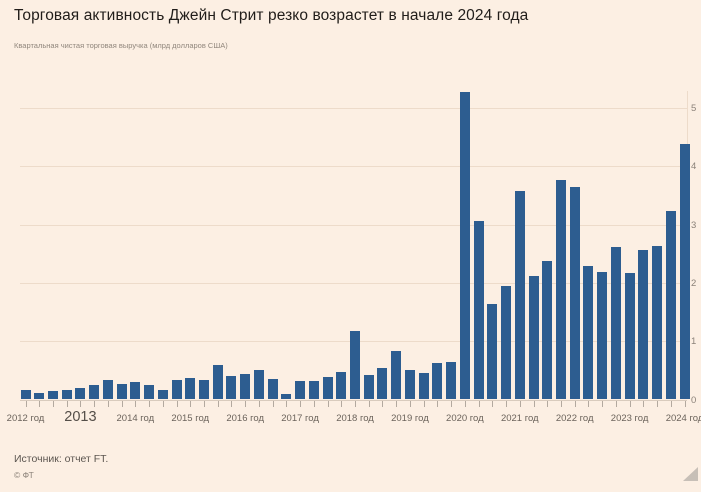  Describe the element at coordinates (690, 474) in the screenshot. I see `resize-grip-icon` at that location.